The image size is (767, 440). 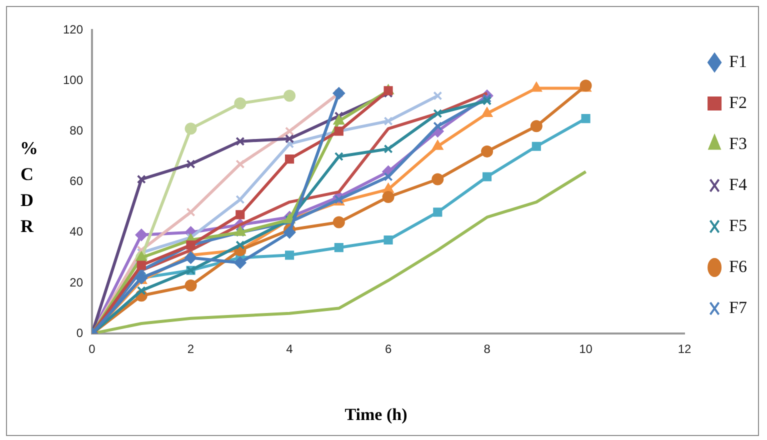 What do you see at coordinates (487, 349) in the screenshot?
I see `x-tick-label: 8` at bounding box center [487, 349].